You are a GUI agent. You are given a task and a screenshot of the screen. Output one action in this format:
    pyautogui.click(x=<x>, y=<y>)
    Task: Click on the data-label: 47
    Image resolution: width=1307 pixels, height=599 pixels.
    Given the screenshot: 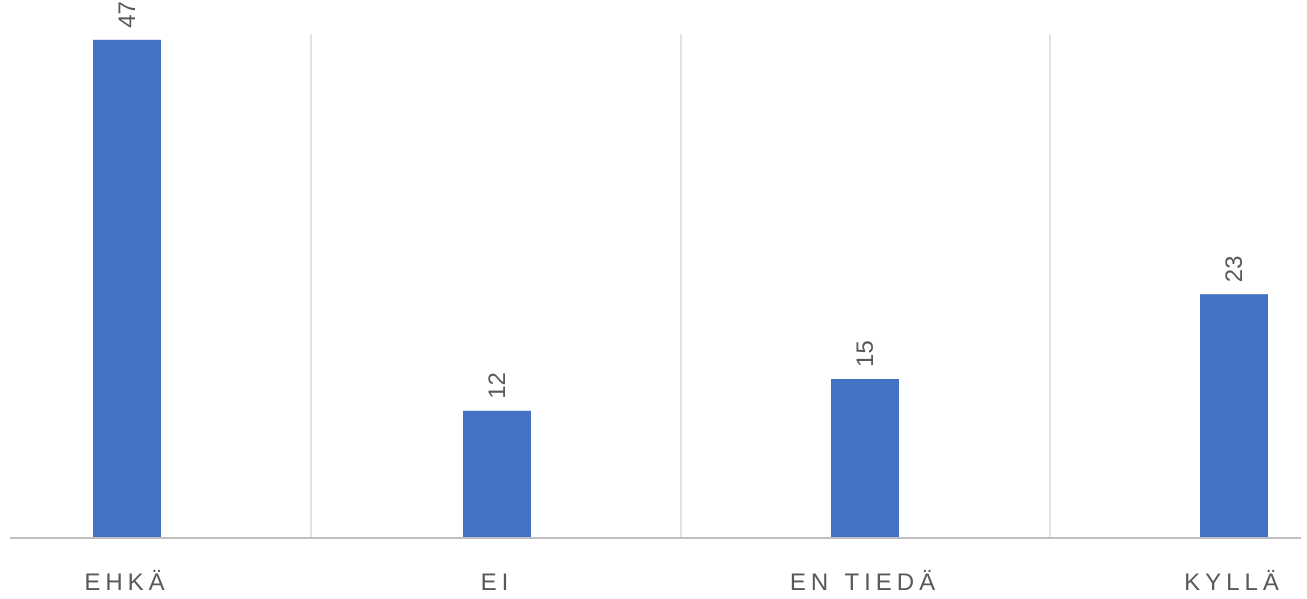 What is the action you would take?
    pyautogui.click(x=127, y=14)
    